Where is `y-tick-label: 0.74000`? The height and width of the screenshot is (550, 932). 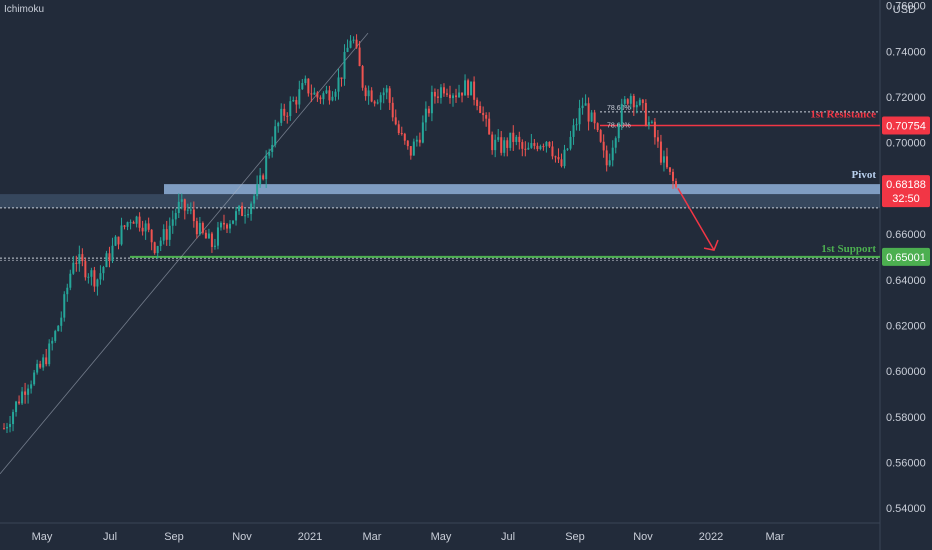 y-tick-label: 0.74000 is located at coordinates (906, 52).